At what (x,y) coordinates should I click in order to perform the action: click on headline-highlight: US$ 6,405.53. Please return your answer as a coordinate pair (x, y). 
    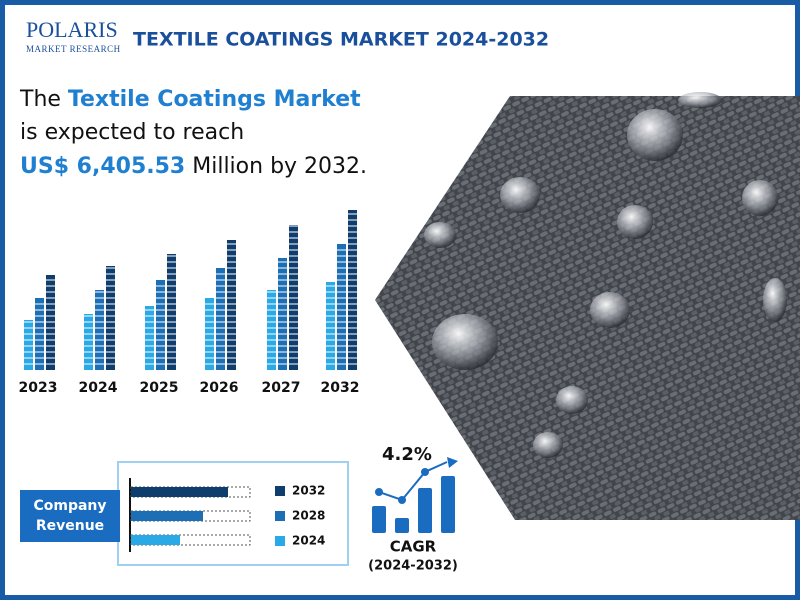
    Looking at the image, I should click on (102, 166).